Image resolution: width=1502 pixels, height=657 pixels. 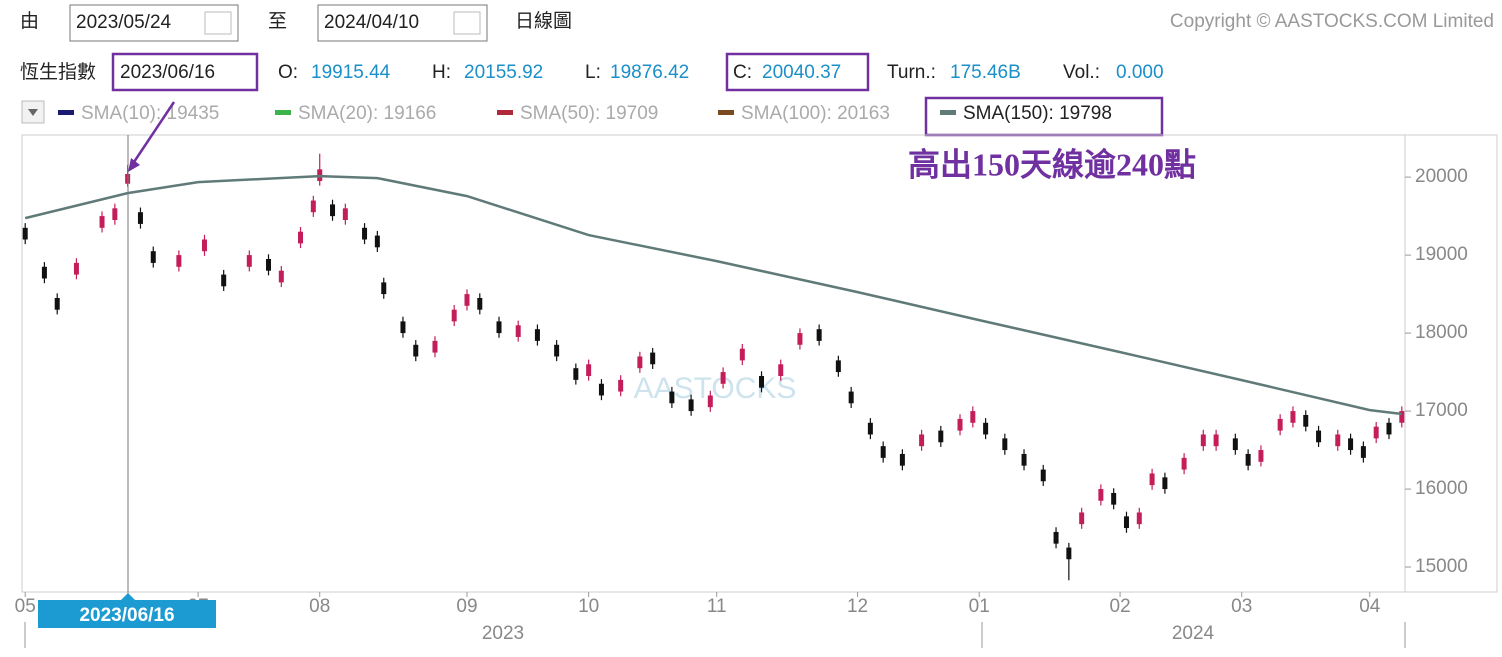 What do you see at coordinates (441, 72) in the screenshot?
I see `high-label: H:` at bounding box center [441, 72].